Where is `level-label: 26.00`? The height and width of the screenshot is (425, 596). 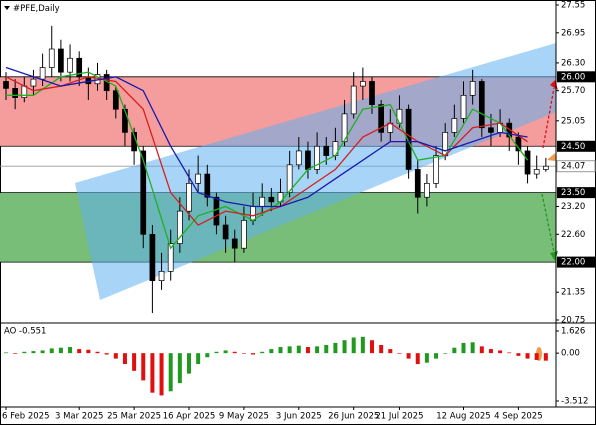
level-label: 26.00 is located at coordinates (573, 77).